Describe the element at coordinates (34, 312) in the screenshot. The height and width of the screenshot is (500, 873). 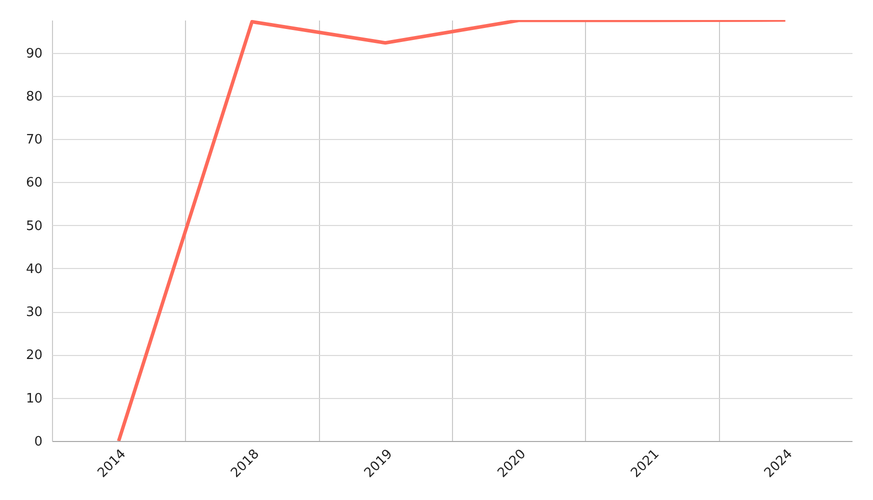
I see `y-tick-label: 30` at that location.